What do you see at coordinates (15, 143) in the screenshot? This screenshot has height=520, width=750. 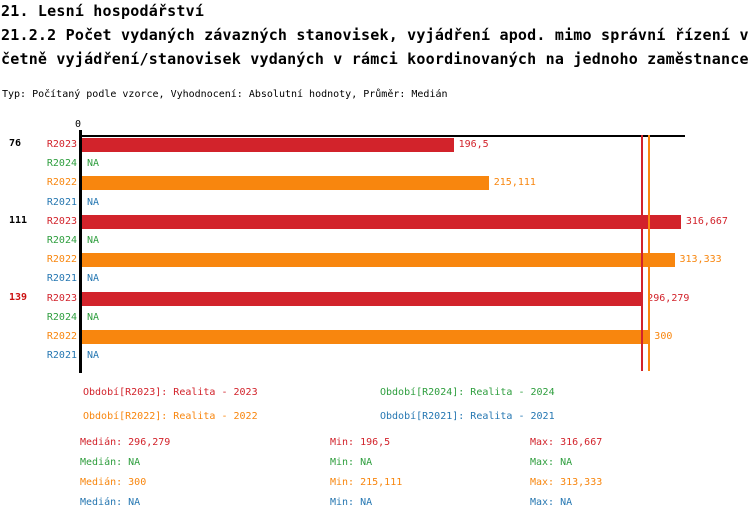 I see `group-total-label: 76` at bounding box center [15, 143].